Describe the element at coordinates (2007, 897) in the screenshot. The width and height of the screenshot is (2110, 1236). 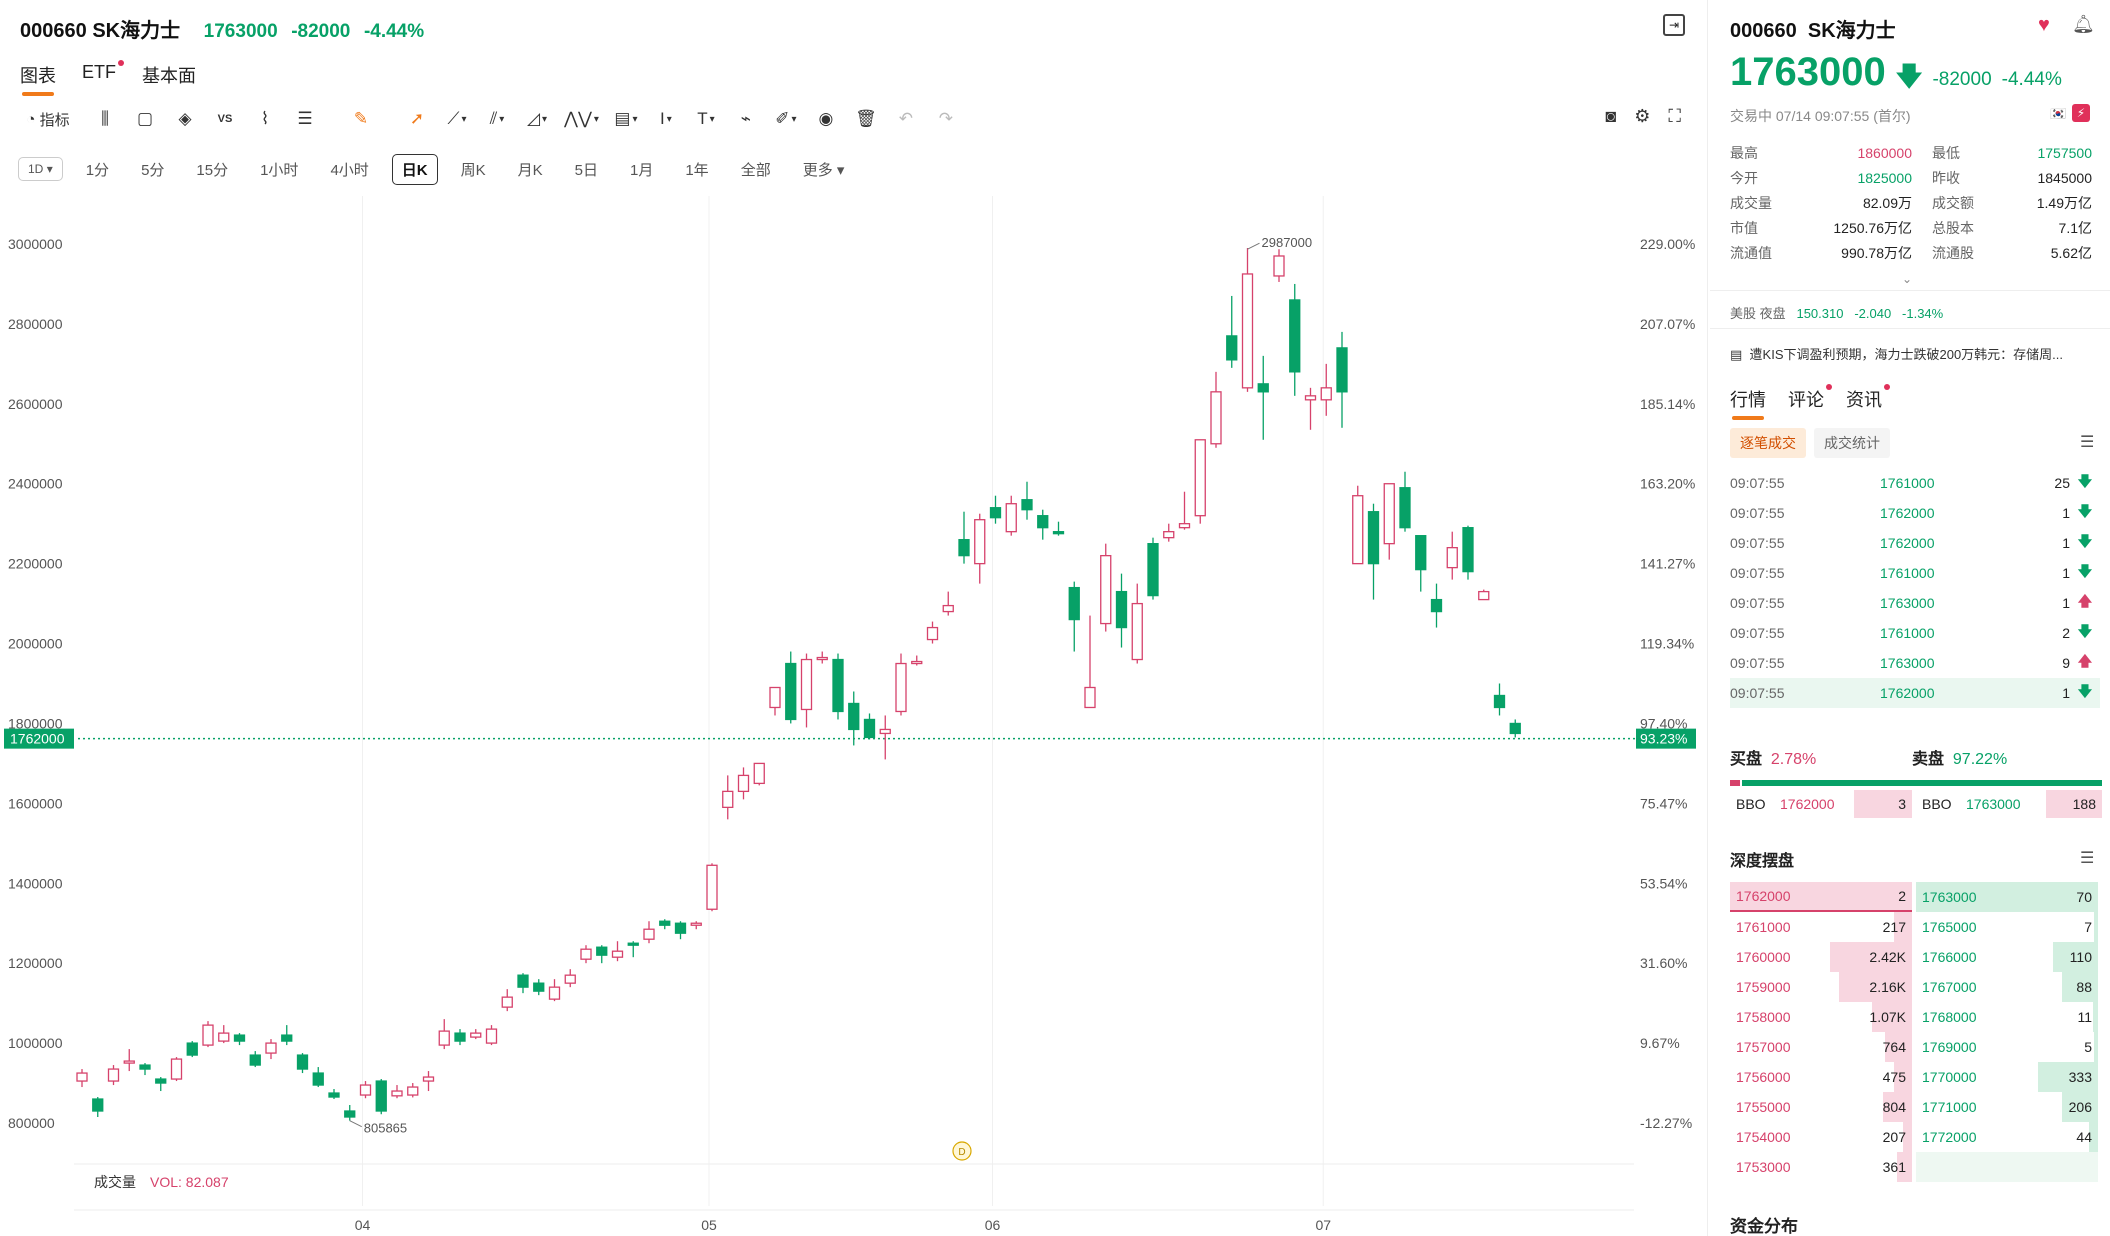
I see `ask-level: 1763000 70` at that location.